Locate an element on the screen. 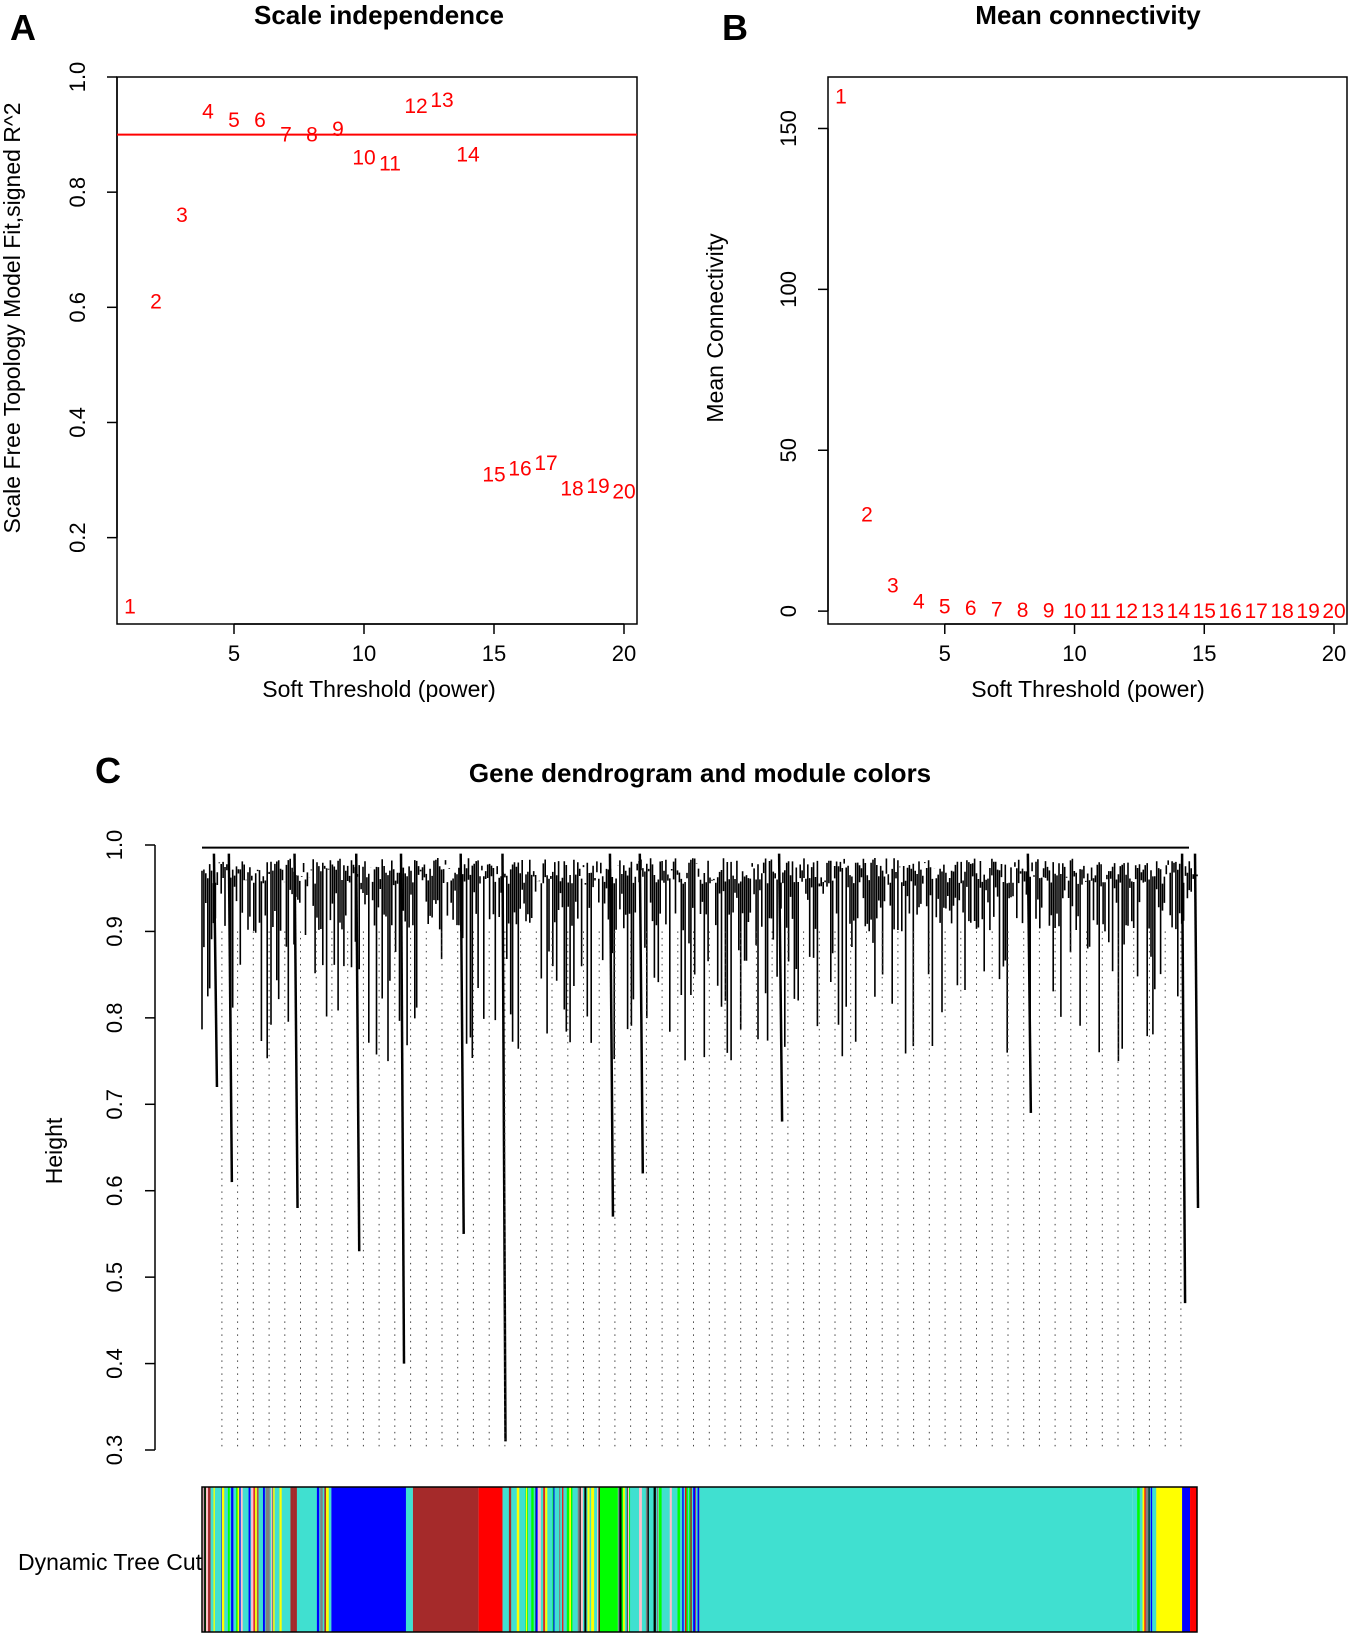 This screenshot has width=1350, height=1638. module-color-bar is located at coordinates (699, 1559).